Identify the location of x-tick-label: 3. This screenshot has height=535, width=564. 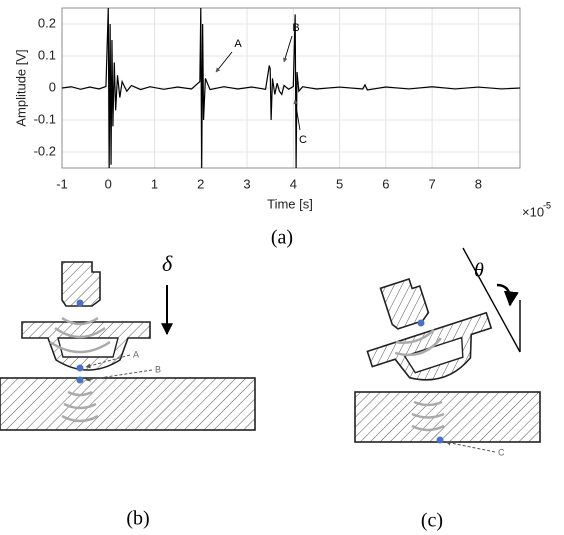
(246, 183).